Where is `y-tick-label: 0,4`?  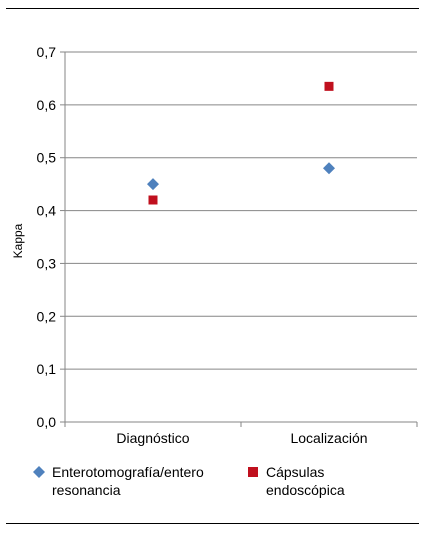
y-tick-label: 0,4 is located at coordinates (47, 211).